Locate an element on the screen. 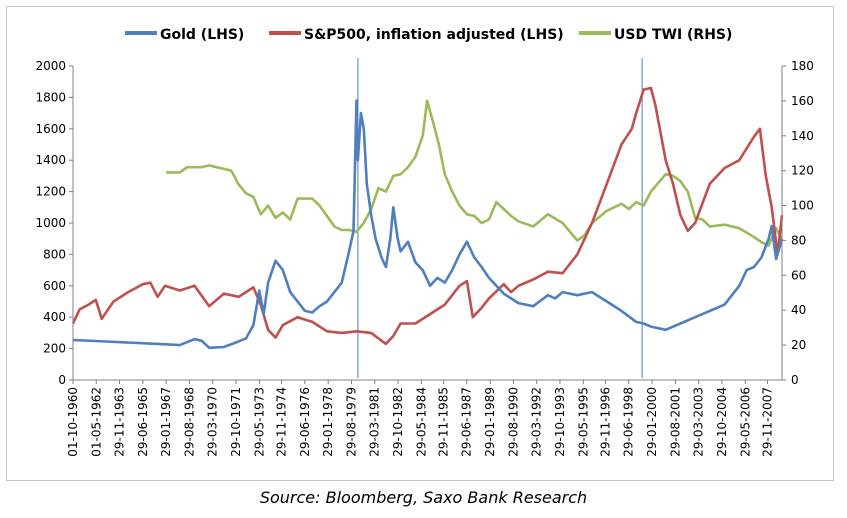 The width and height of the screenshot is (847, 518). x-tick-label: 29-05-1973 is located at coordinates (259, 422).